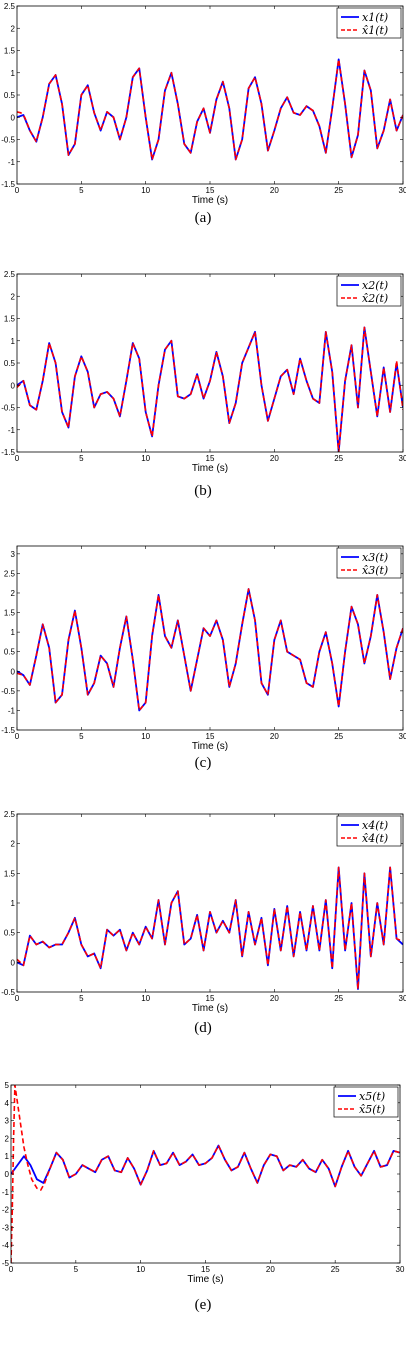 Image resolution: width=406 pixels, height=1346 pixels. I want to click on legend-label: x̂1(t), so click(375, 30).